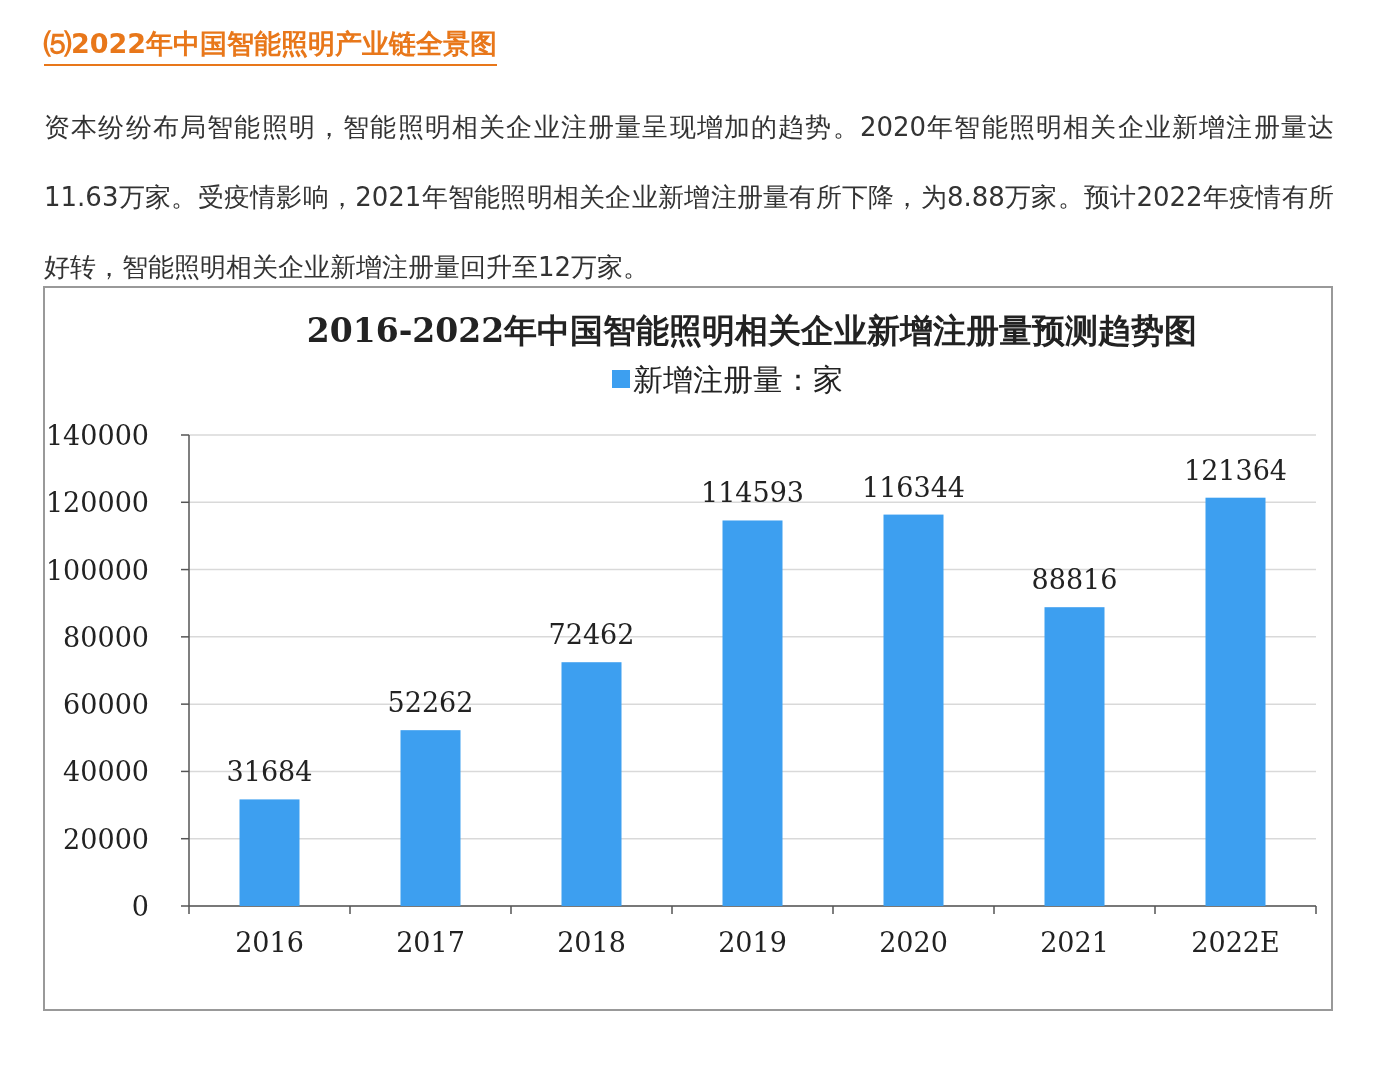 This screenshot has width=1378, height=1071. Describe the element at coordinates (1074, 942) in the screenshot. I see `x-tick-label: 2021` at that location.